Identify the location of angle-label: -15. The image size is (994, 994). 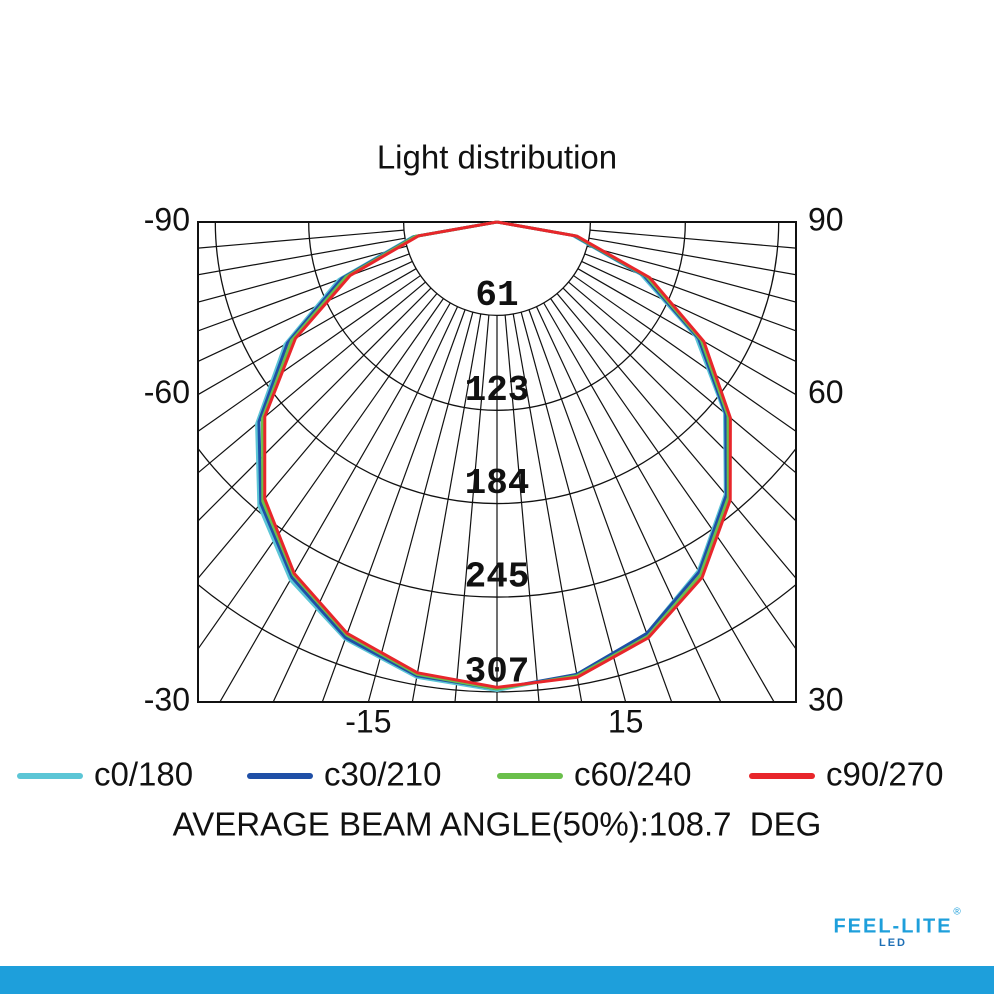
(368, 721).